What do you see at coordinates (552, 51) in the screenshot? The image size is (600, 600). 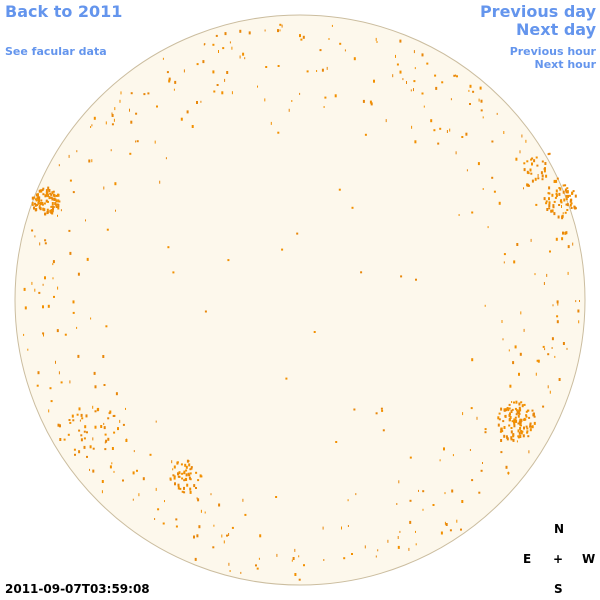 I see `previous-hour-link: Previous hour` at bounding box center [552, 51].